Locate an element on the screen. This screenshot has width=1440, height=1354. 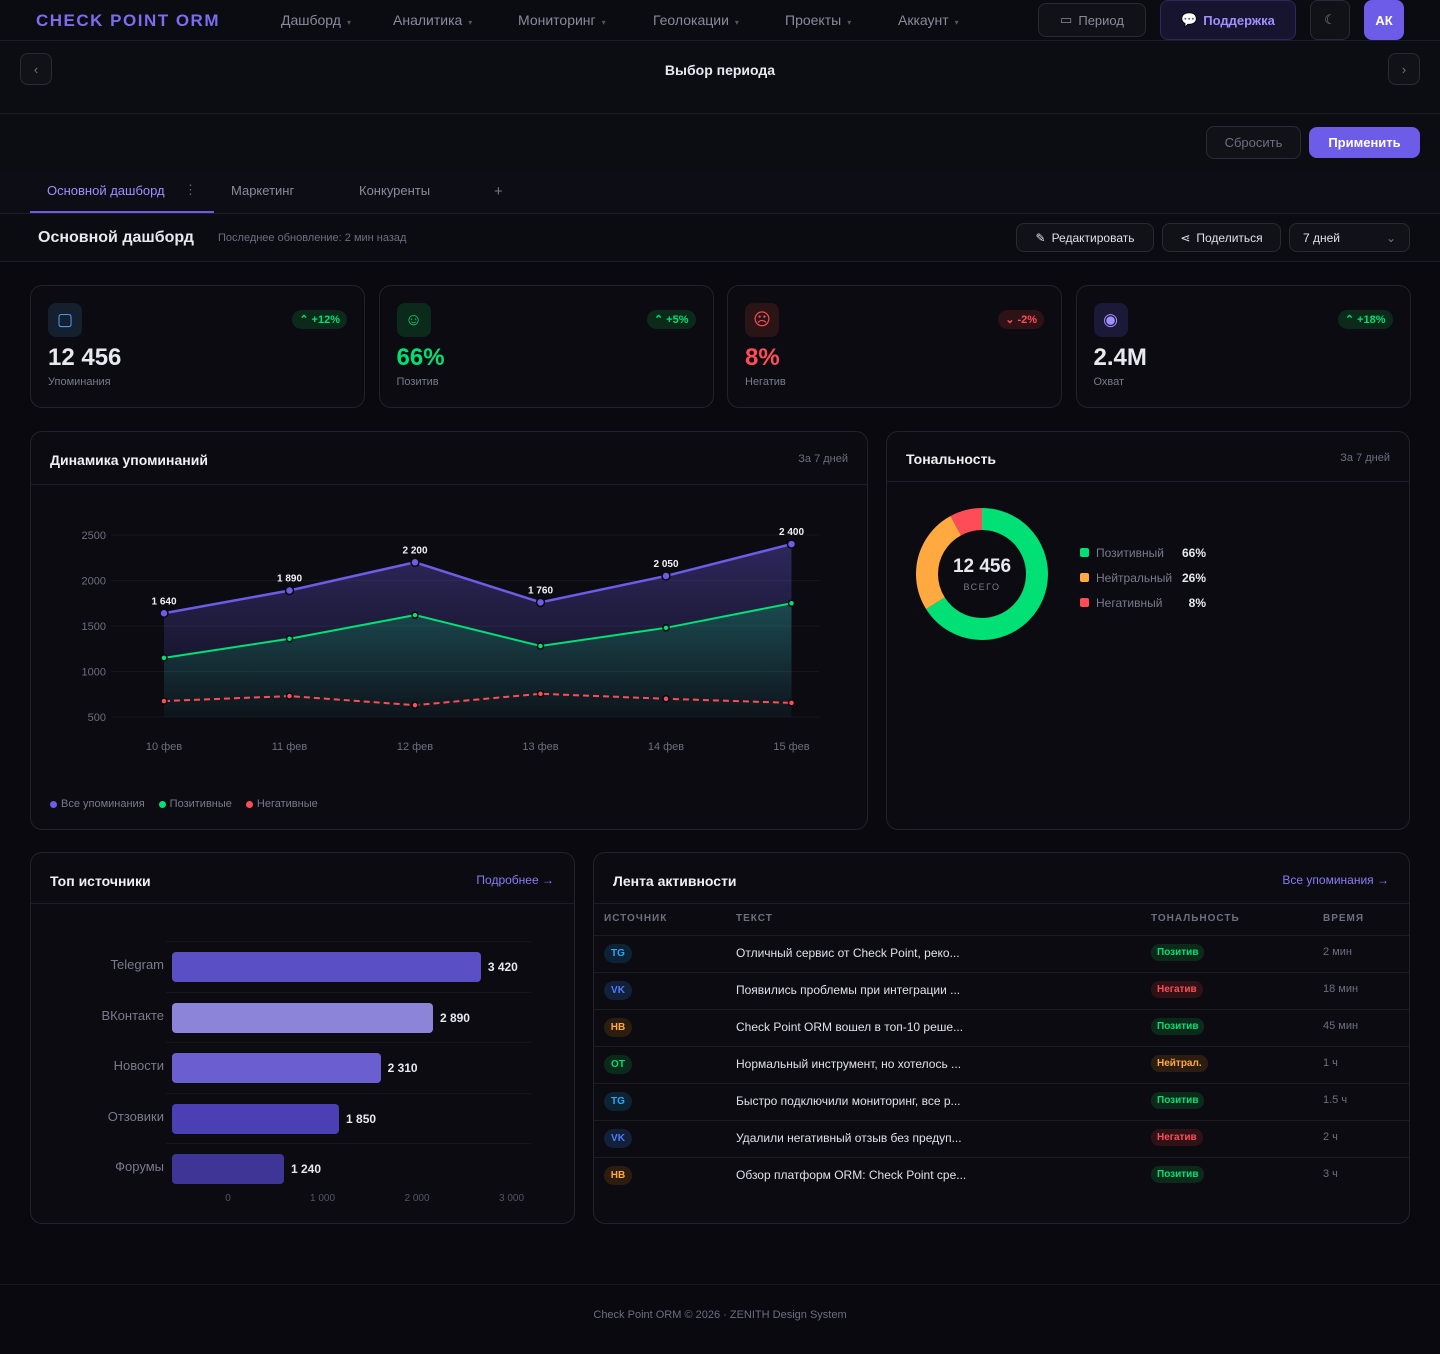
nav-item-4: Проекты ▾ is located at coordinates (818, 20).